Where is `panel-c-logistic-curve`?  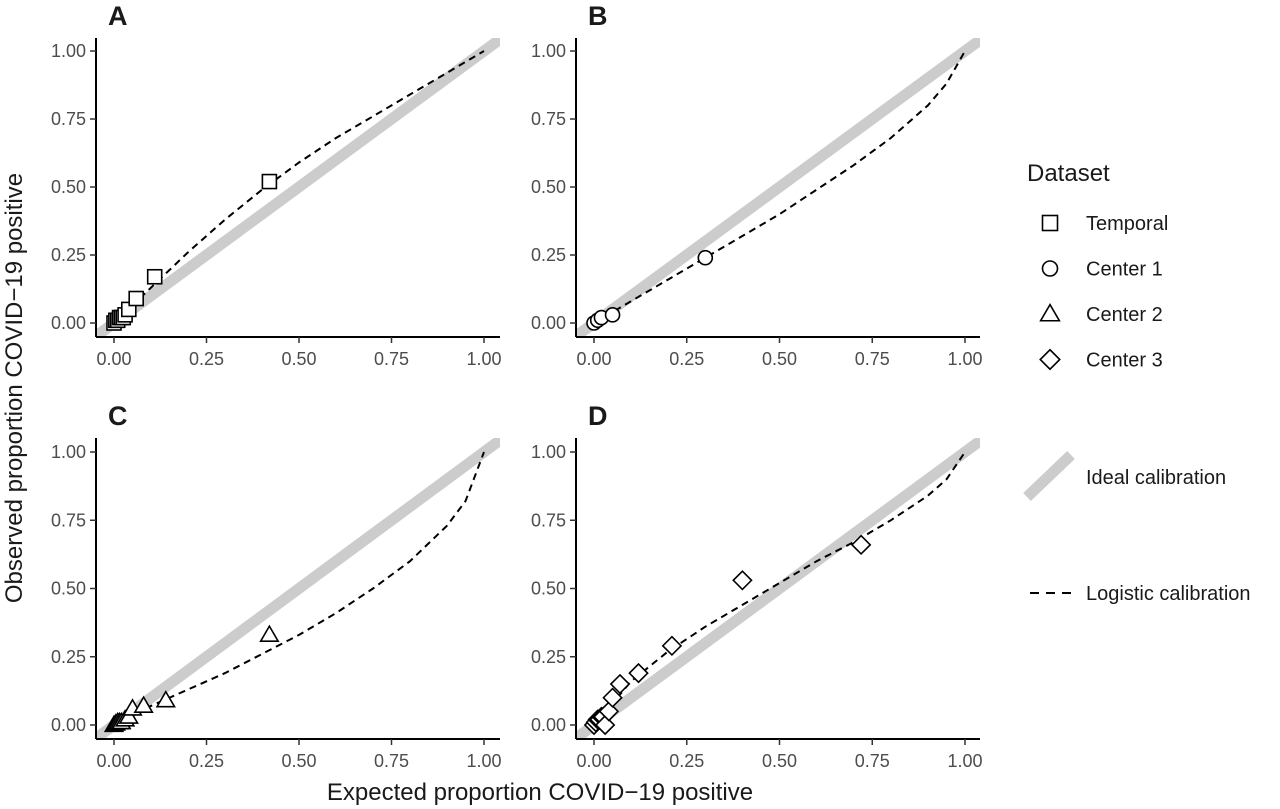
panel-c-logistic-curve is located at coordinates (299, 588).